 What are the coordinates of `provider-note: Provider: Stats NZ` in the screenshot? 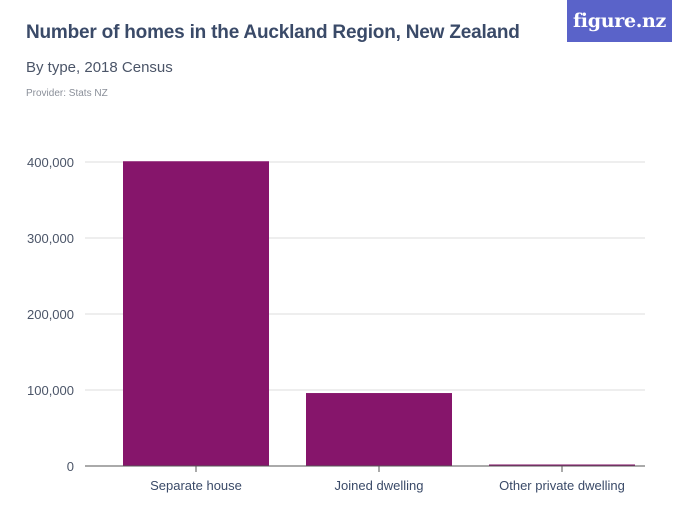 It's located at (67, 93).